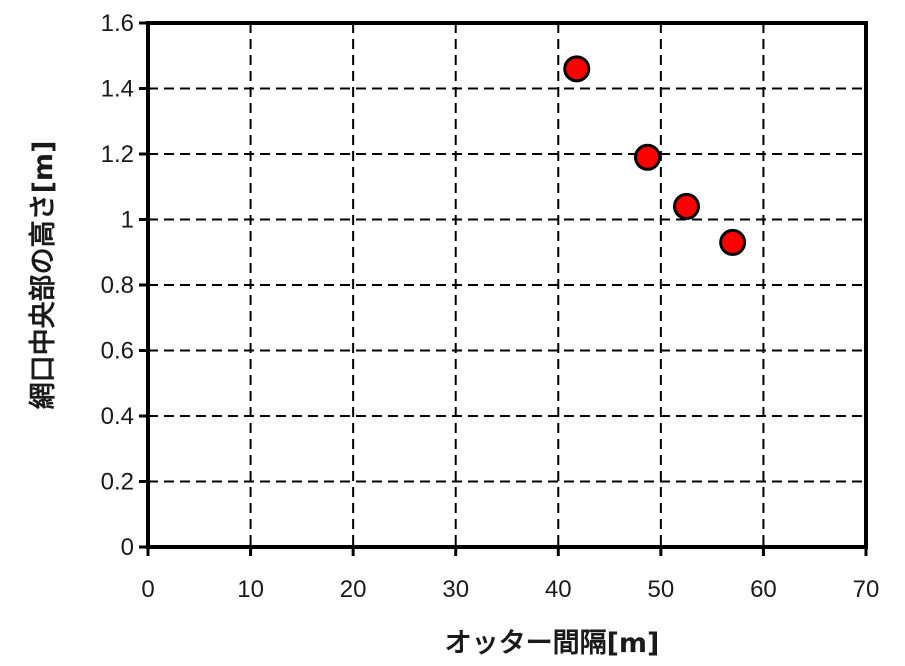 This screenshot has width=905, height=666. What do you see at coordinates (558, 589) in the screenshot?
I see `x-tick-label: 40` at bounding box center [558, 589].